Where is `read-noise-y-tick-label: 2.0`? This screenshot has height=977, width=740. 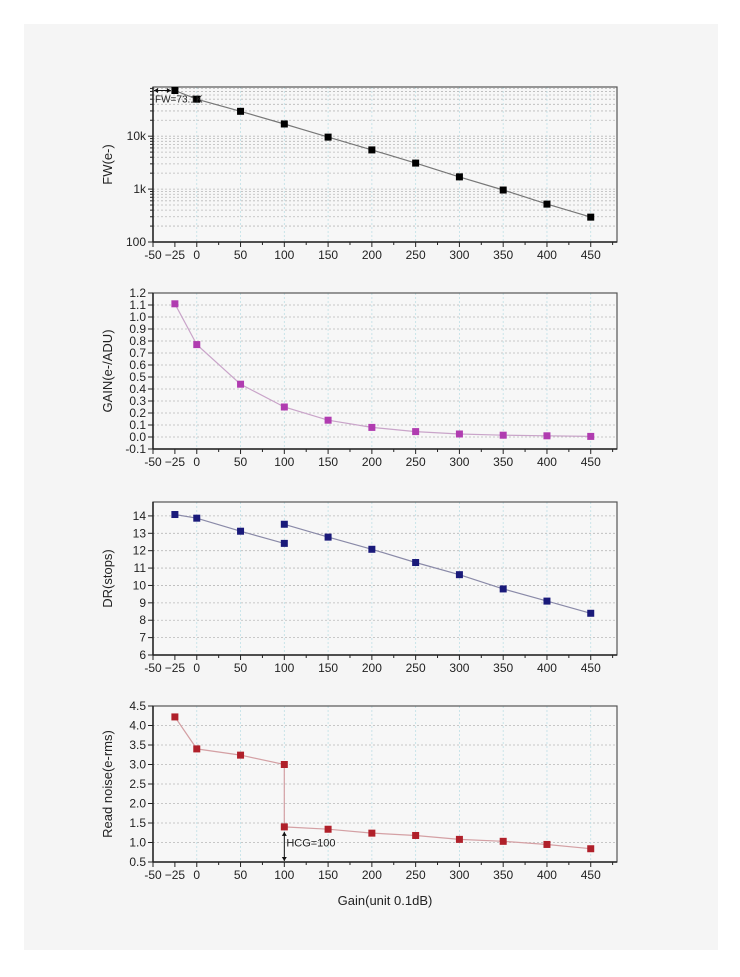
read-noise-y-tick-label: 2.0 is located at coordinates (137, 804).